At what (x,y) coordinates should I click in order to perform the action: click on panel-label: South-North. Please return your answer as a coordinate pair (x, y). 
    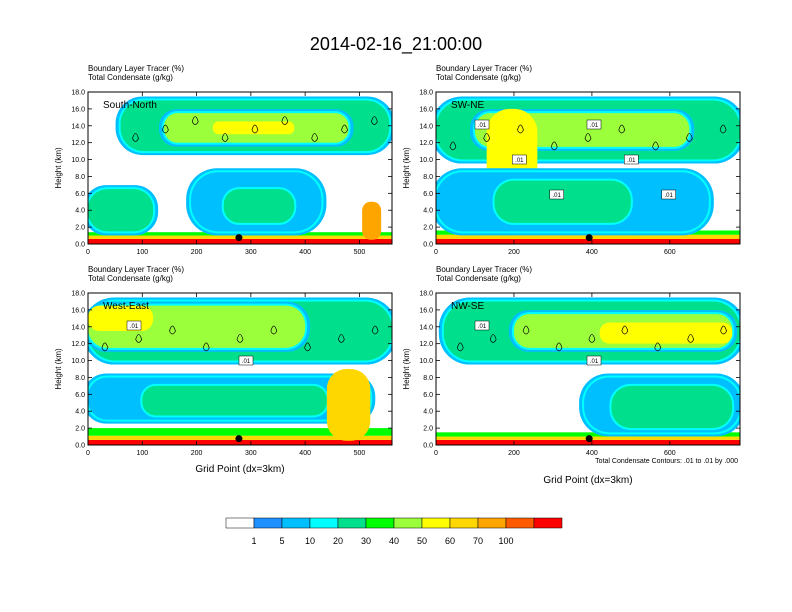
    Looking at the image, I should click on (130, 105).